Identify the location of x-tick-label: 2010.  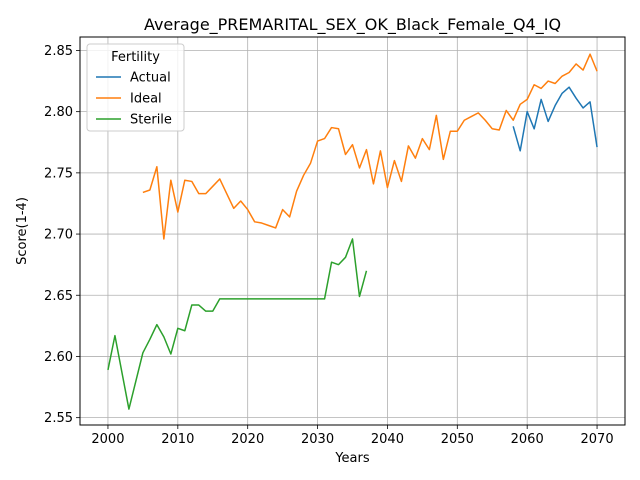
(177, 439).